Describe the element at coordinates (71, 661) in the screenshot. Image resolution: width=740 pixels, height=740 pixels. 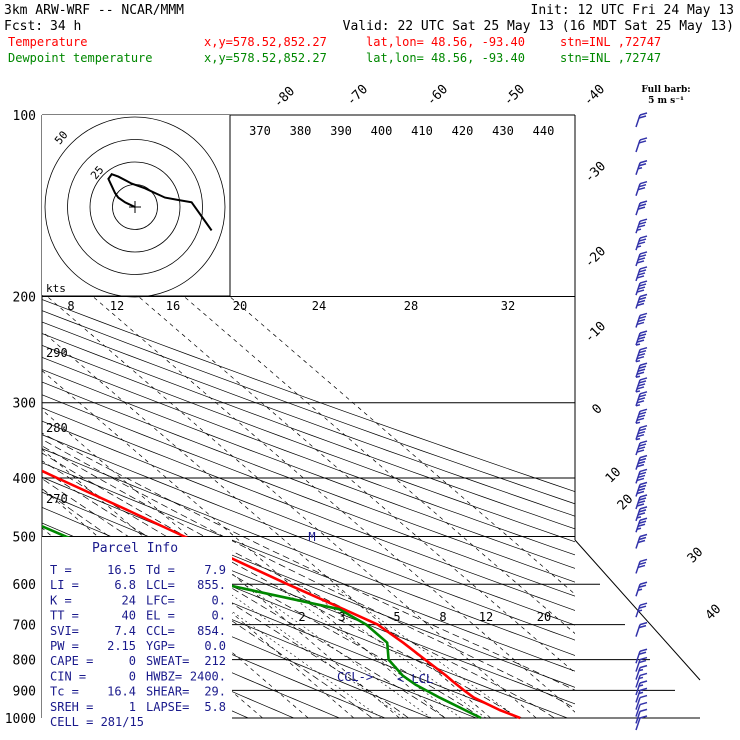
I see `parcel-row-key: CAPE =` at that location.